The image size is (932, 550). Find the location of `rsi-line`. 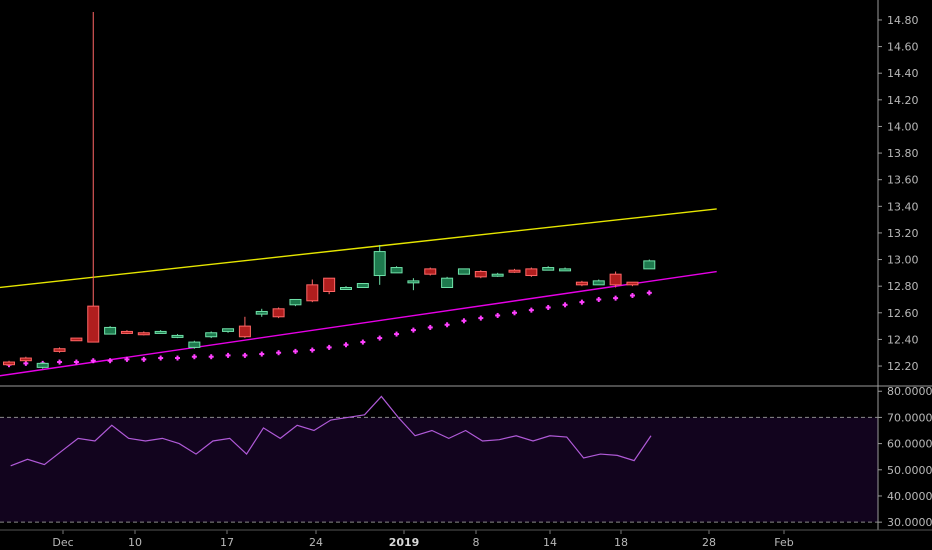

rsi-line is located at coordinates (331, 431).